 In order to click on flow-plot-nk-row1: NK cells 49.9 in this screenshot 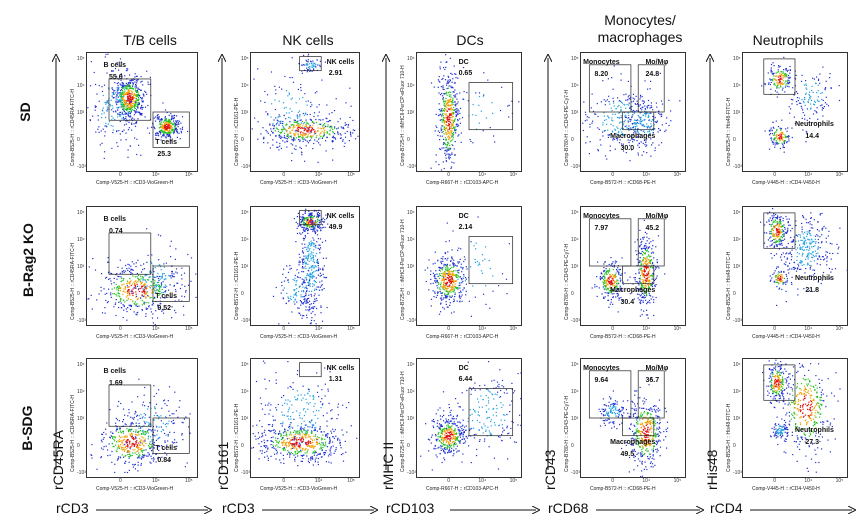, I will do `click(305, 266)`.